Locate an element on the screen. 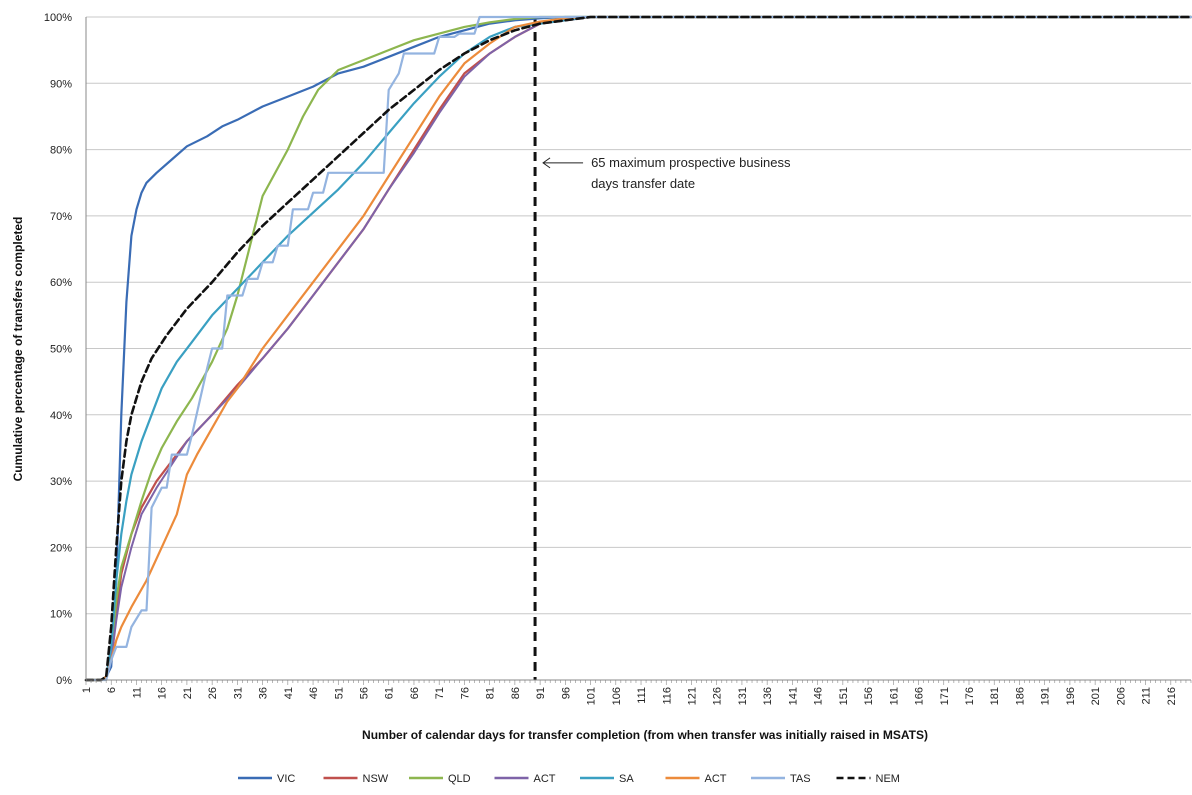 The height and width of the screenshot is (795, 1192). legend-label: NSW is located at coordinates (376, 779).